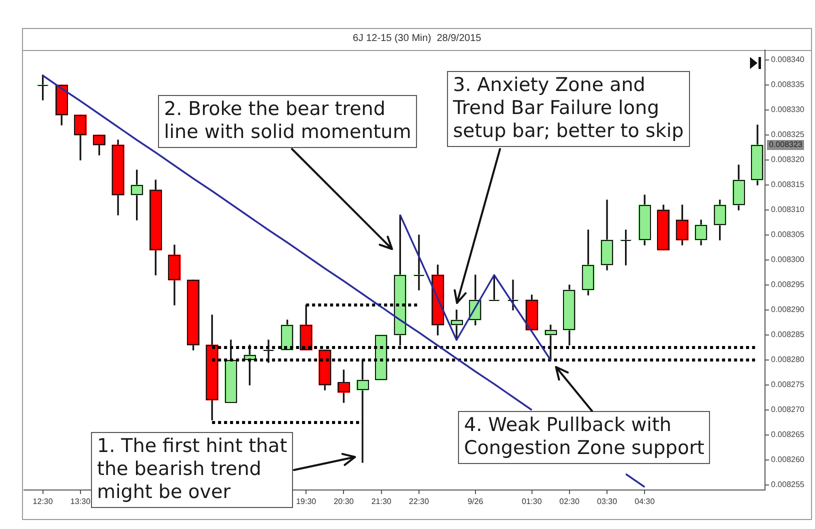 The height and width of the screenshot is (529, 815). What do you see at coordinates (43, 501) in the screenshot?
I see `x-tick-label: 12:30` at bounding box center [43, 501].